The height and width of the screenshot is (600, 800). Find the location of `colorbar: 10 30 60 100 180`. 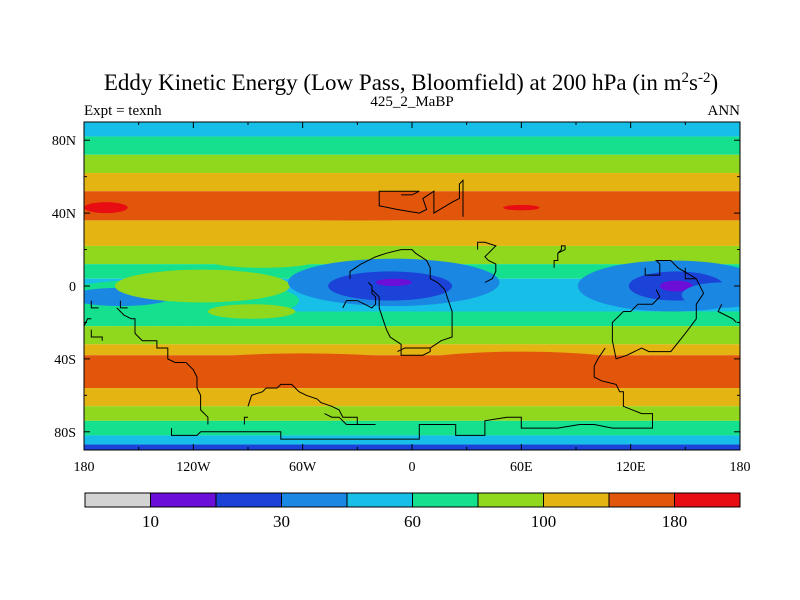

colorbar: 10 30 60 100 180 is located at coordinates (412, 511).